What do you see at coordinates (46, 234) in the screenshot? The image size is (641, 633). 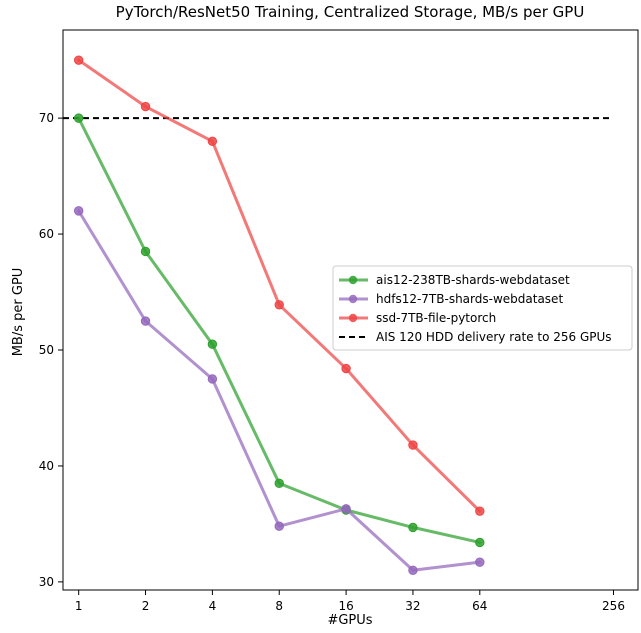 I see `y-tick-label: 60` at bounding box center [46, 234].